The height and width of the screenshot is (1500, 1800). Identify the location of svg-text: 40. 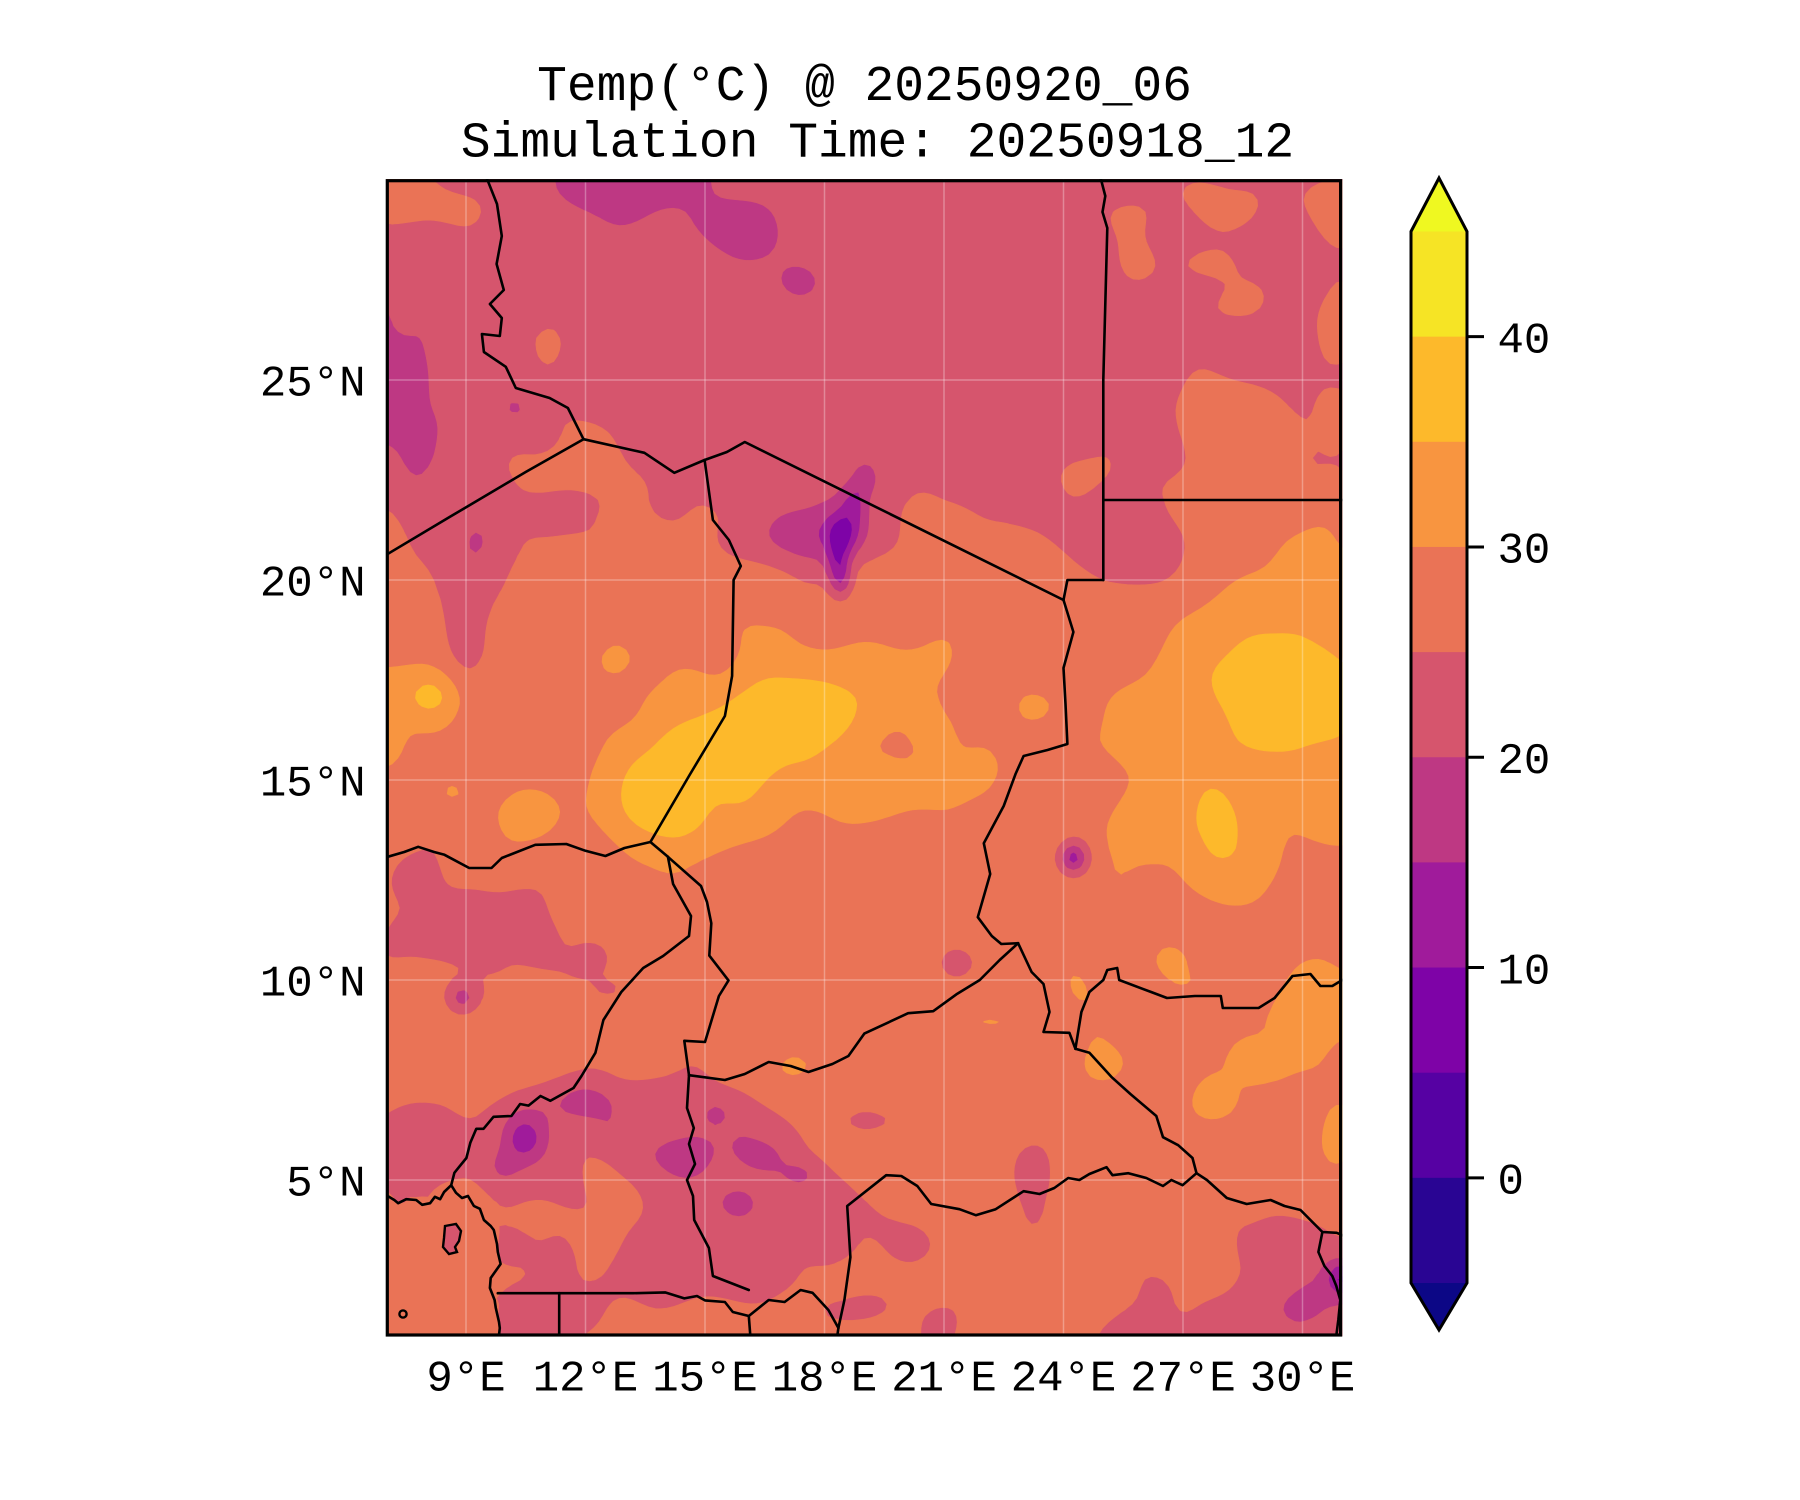
(1524, 341).